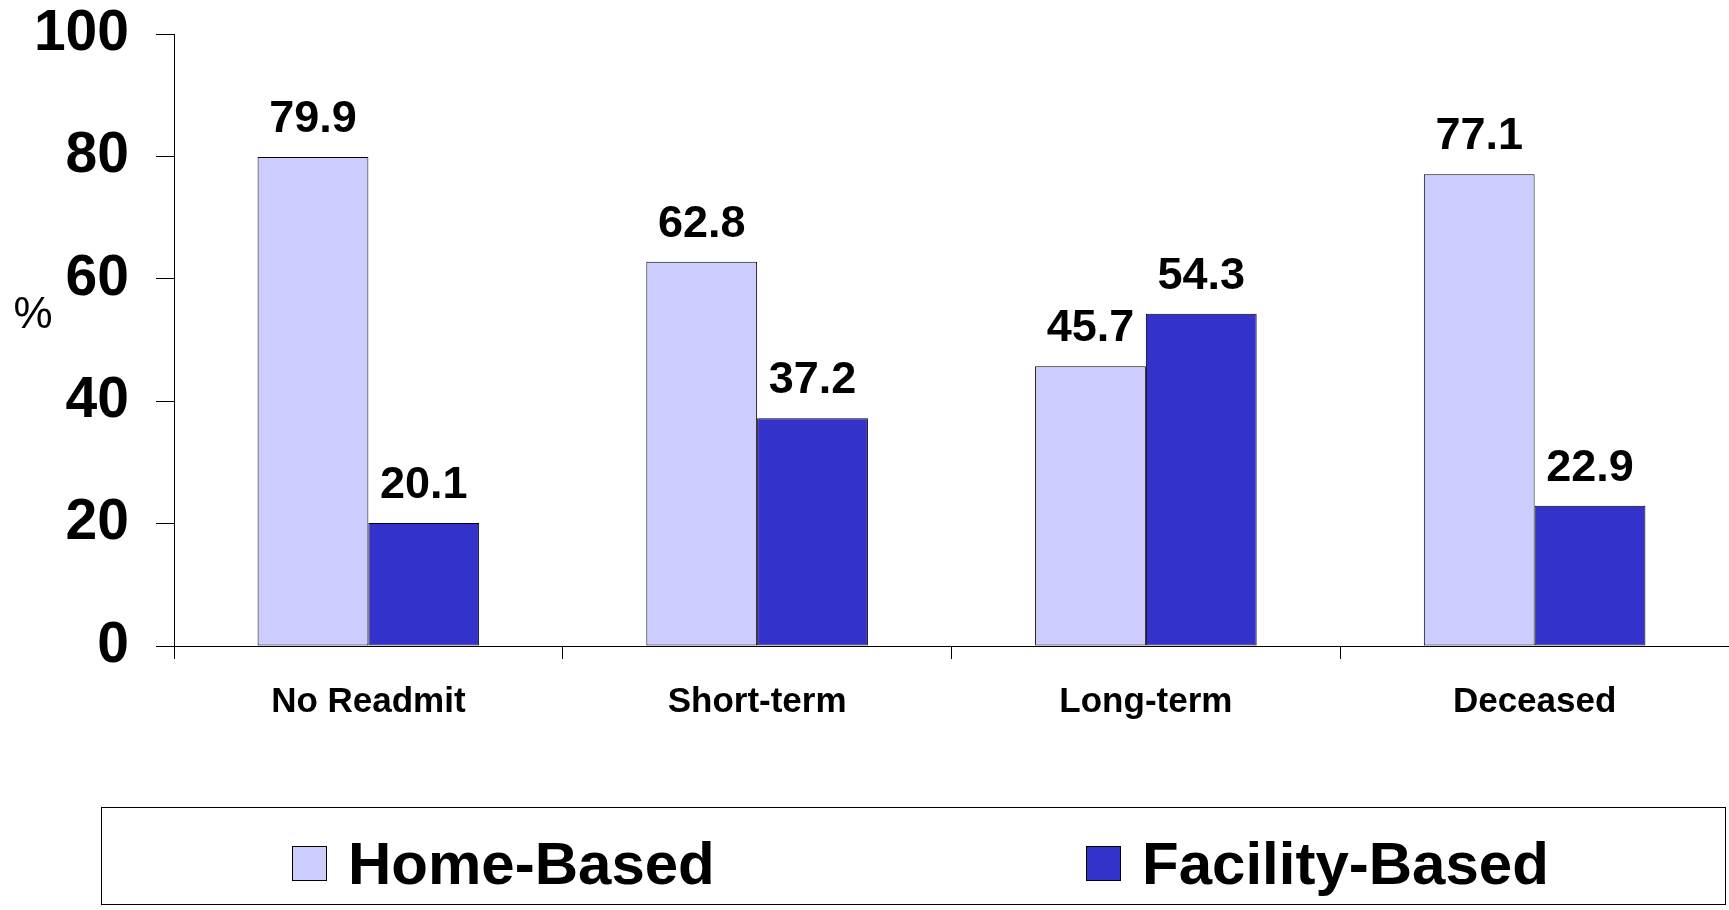 Image resolution: width=1729 pixels, height=910 pixels. Describe the element at coordinates (701, 221) in the screenshot. I see `data-label: 62.8` at that location.